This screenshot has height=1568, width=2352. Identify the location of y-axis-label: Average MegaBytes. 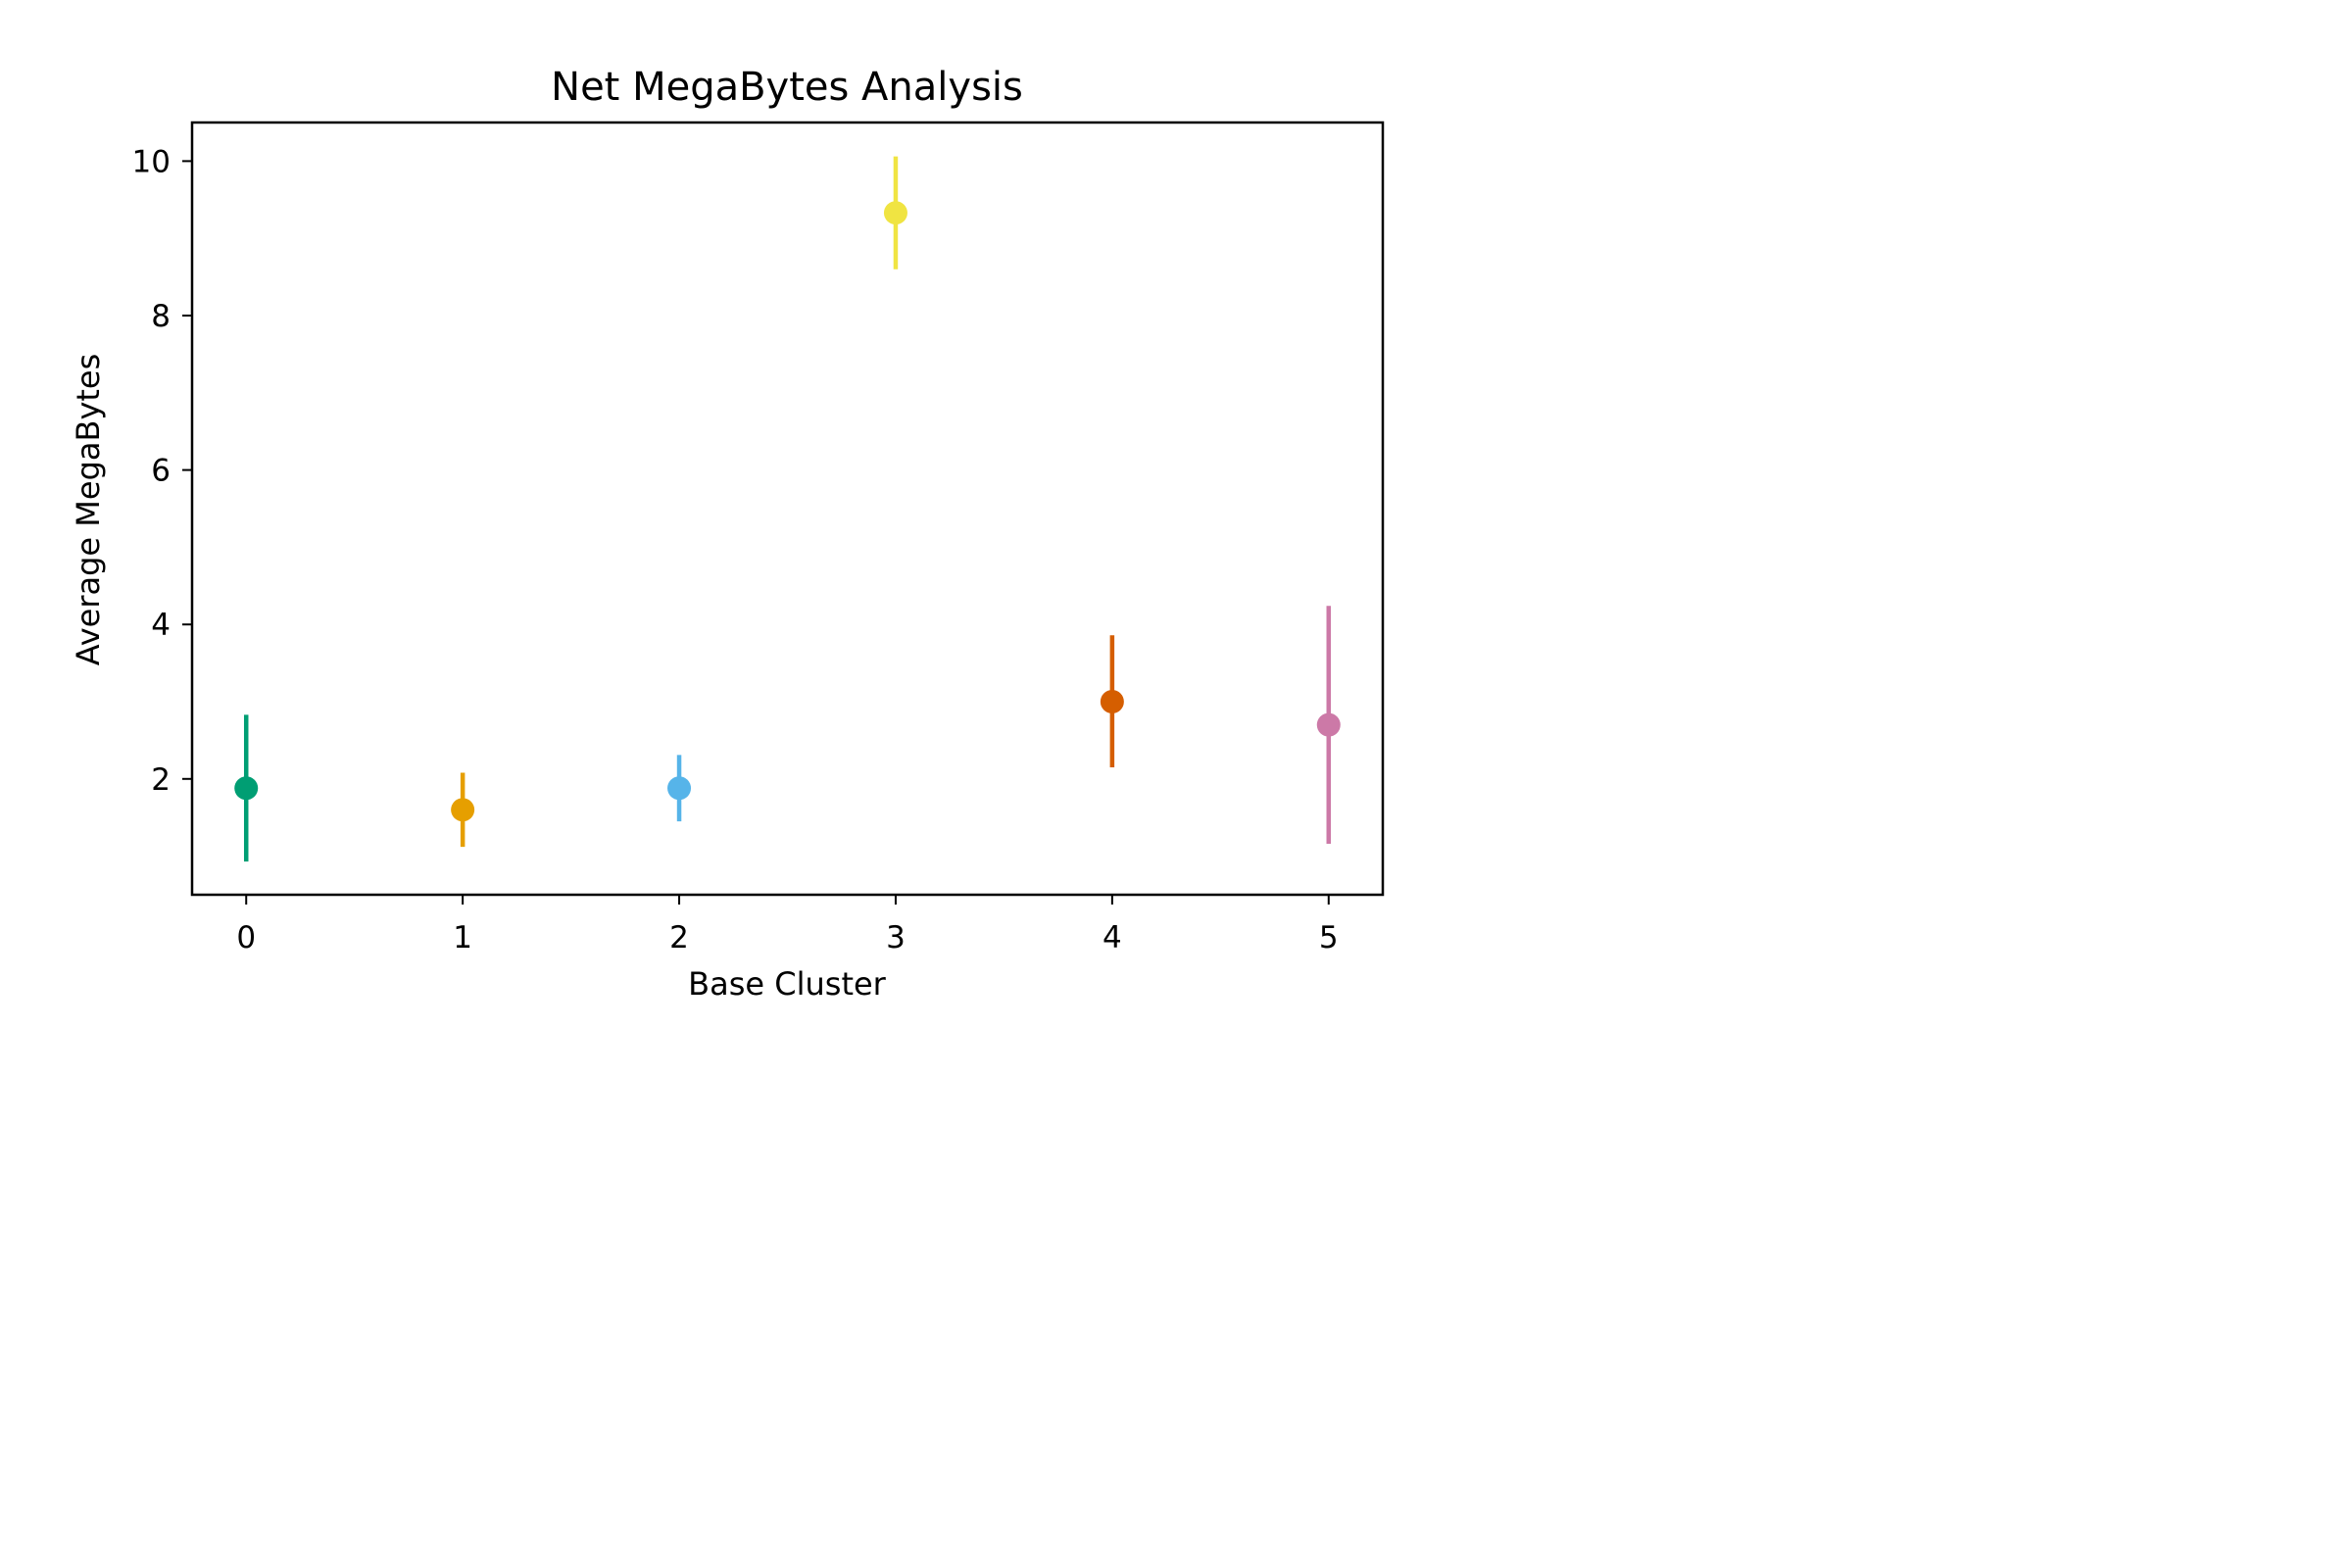
(88, 510).